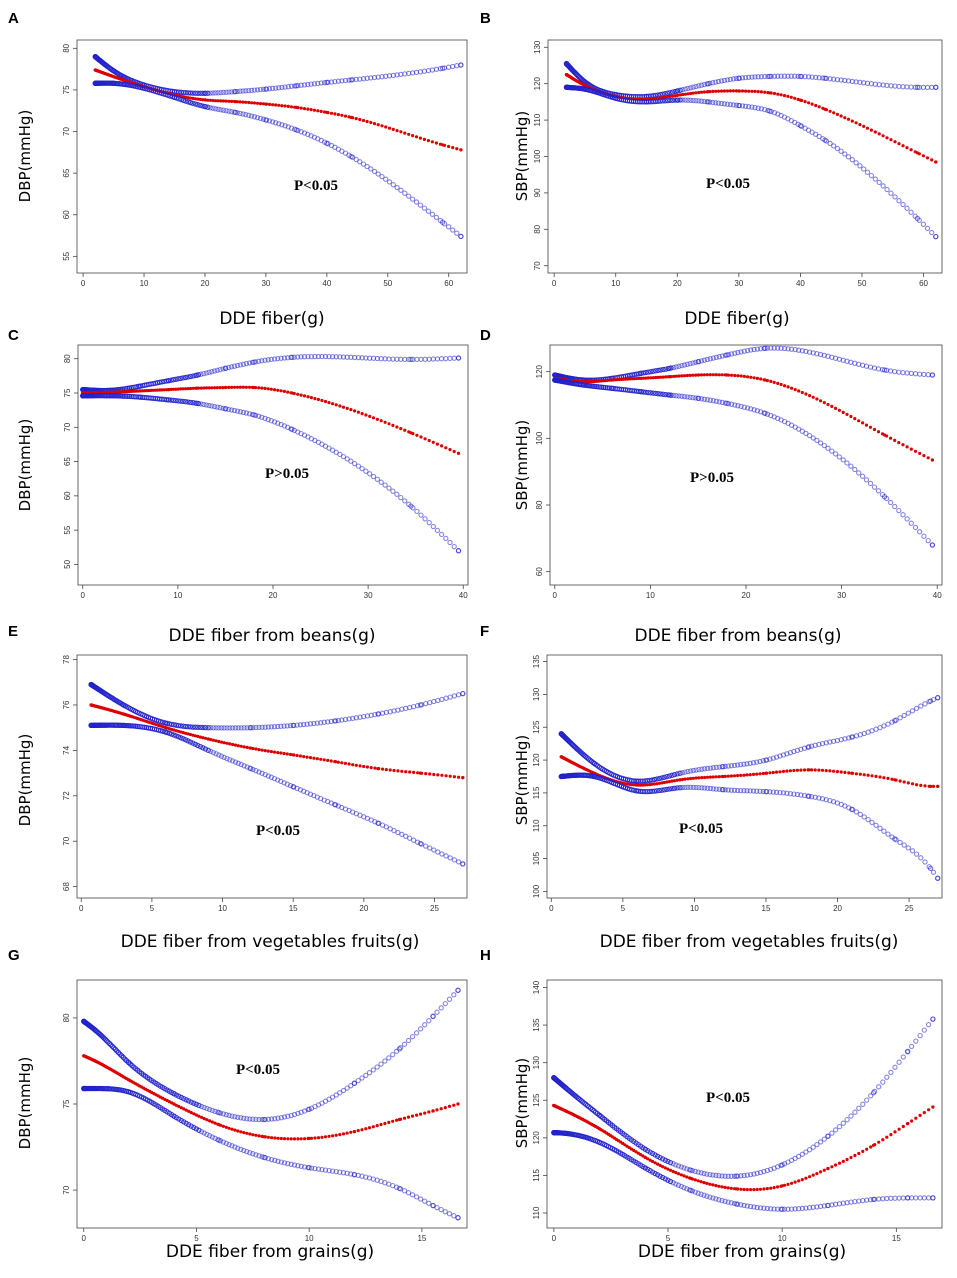 The height and width of the screenshot is (1278, 957). What do you see at coordinates (196, 1238) in the screenshot?
I see `x-tick-label: 5` at bounding box center [196, 1238].